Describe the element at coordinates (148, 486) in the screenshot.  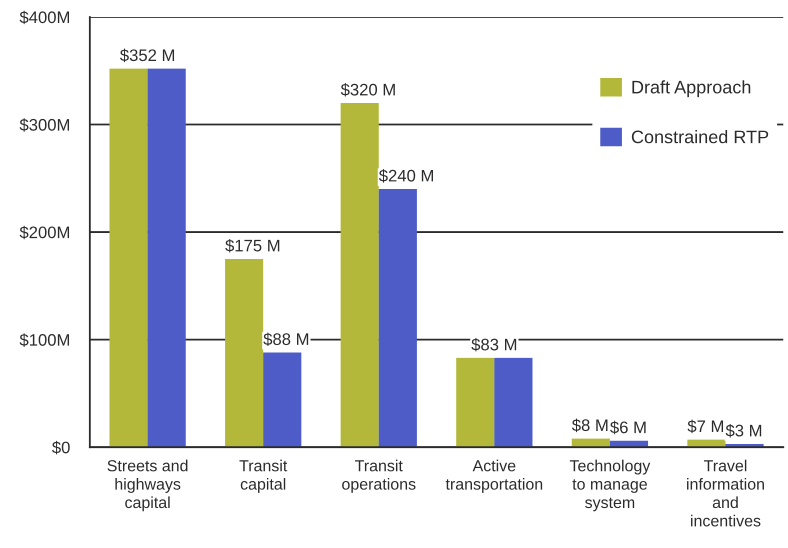
I see `x-tick-label: Streets and highways capital` at that location.